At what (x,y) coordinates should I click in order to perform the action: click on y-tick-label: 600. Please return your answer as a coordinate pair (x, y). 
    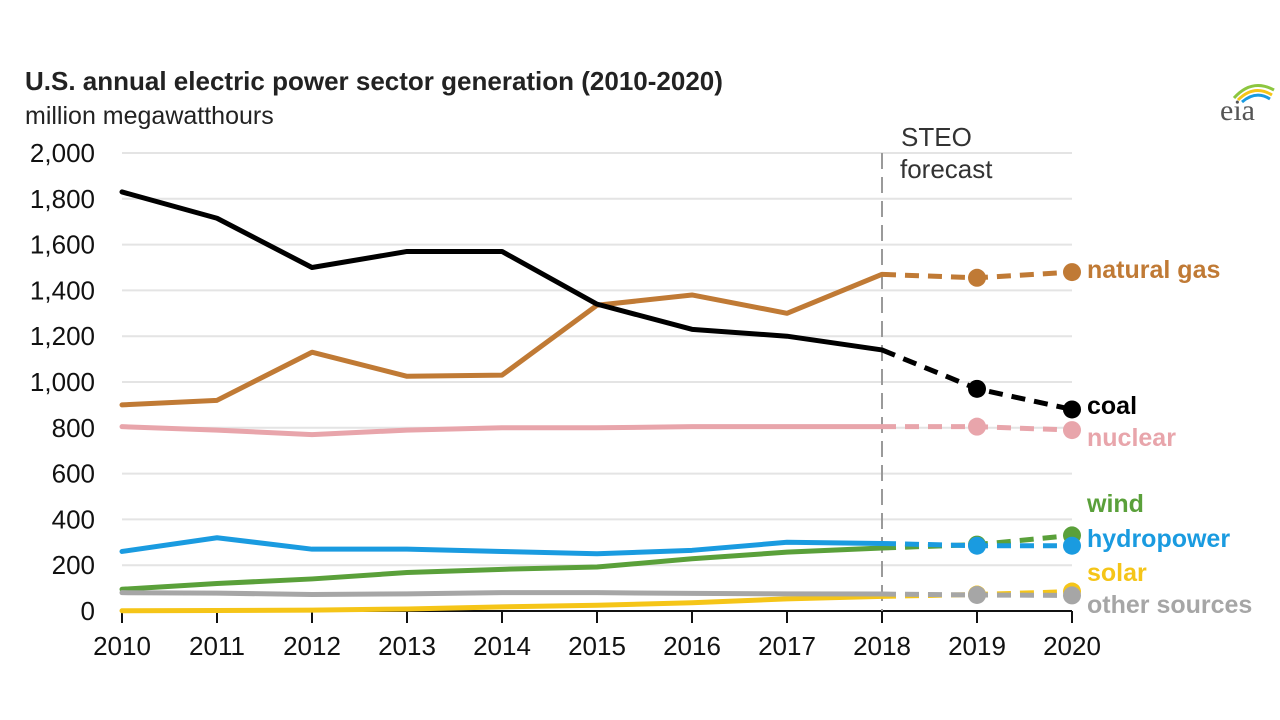
    Looking at the image, I should click on (73, 474).